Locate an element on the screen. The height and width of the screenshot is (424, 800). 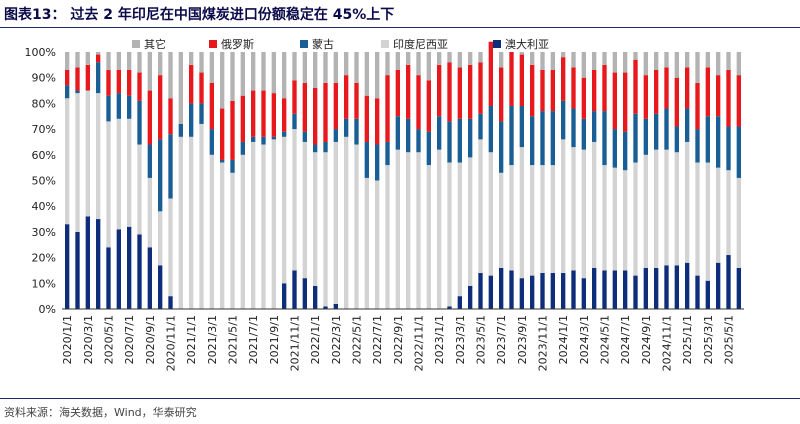
x-tick-label: 2025/5/1 is located at coordinates (729, 339).